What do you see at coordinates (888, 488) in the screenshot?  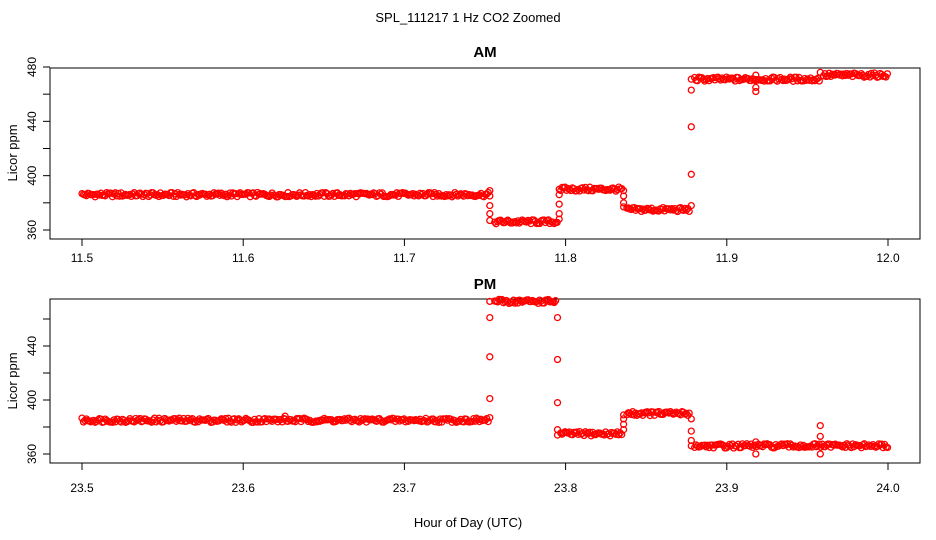 I see `pm-x-tick-label: 24.0` at bounding box center [888, 488].